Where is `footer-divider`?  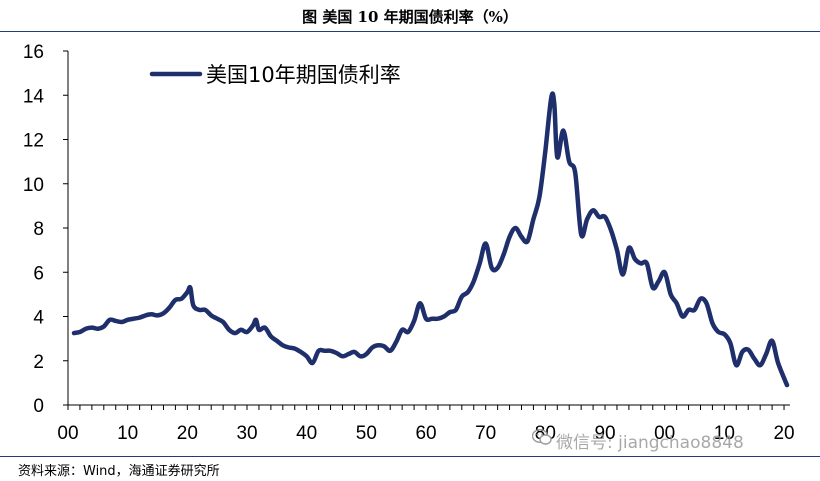
footer-divider is located at coordinates (410, 456).